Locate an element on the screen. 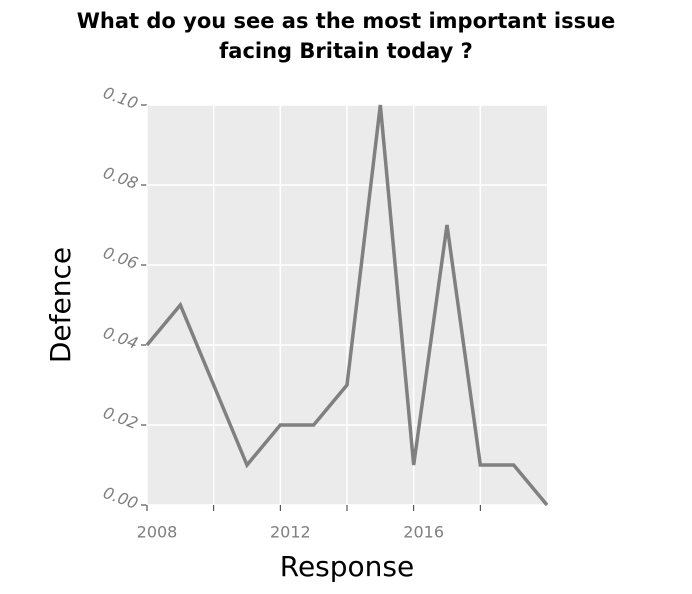  y-tick-label: 0.04 is located at coordinates (121, 338).